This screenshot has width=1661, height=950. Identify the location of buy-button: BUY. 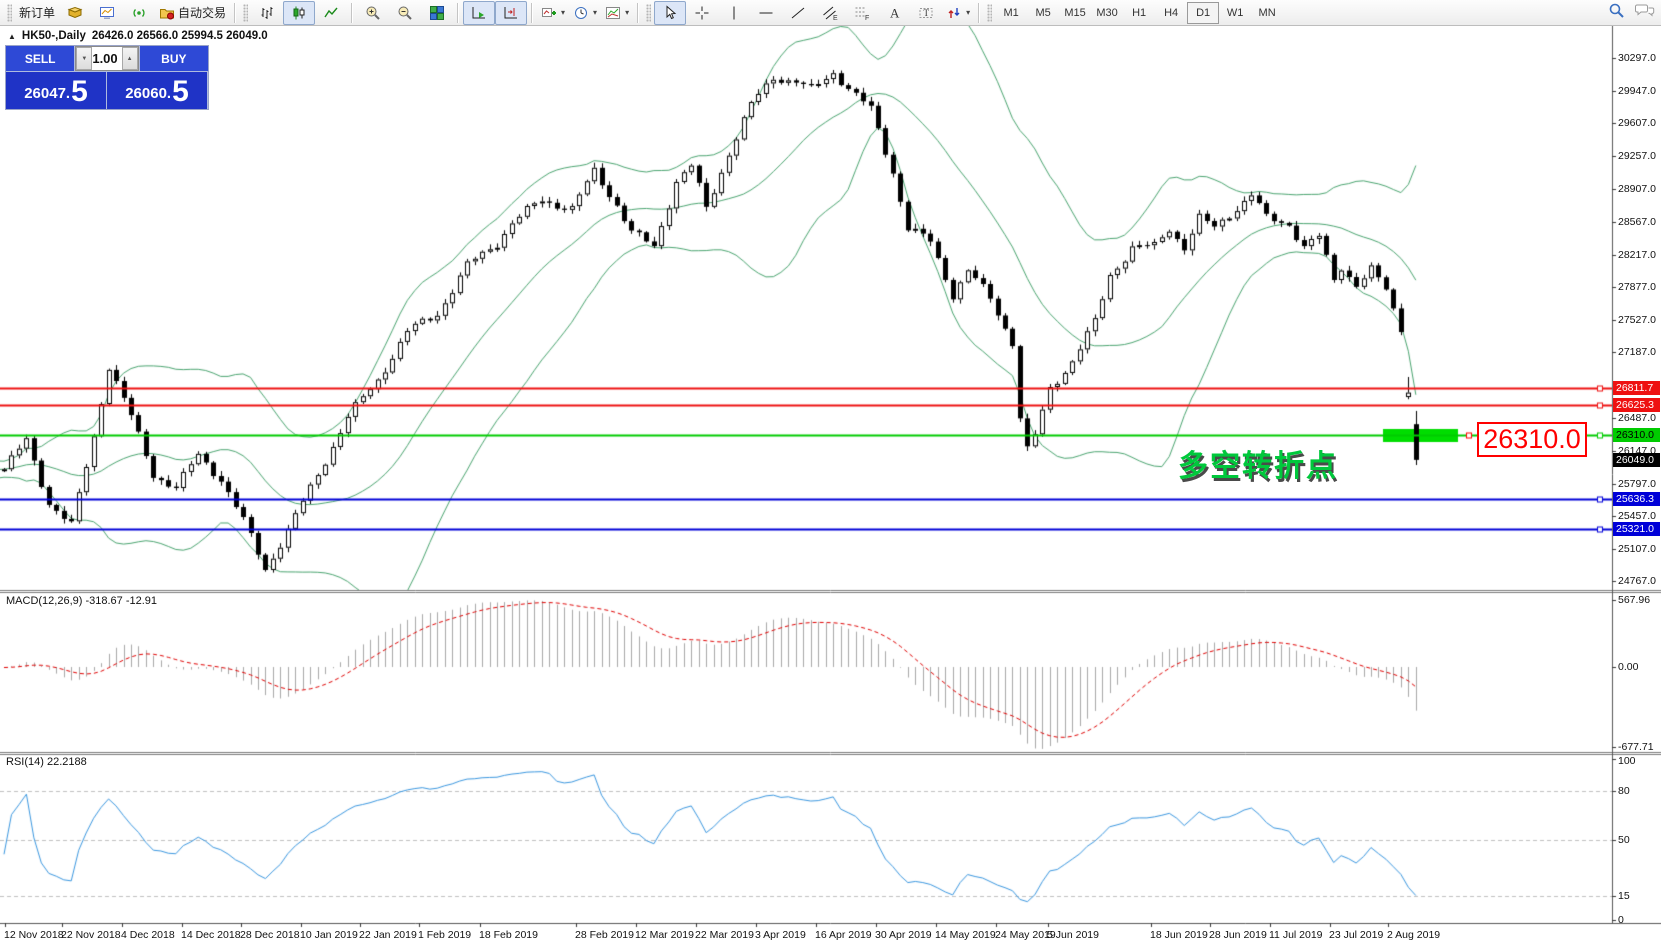
(173, 58).